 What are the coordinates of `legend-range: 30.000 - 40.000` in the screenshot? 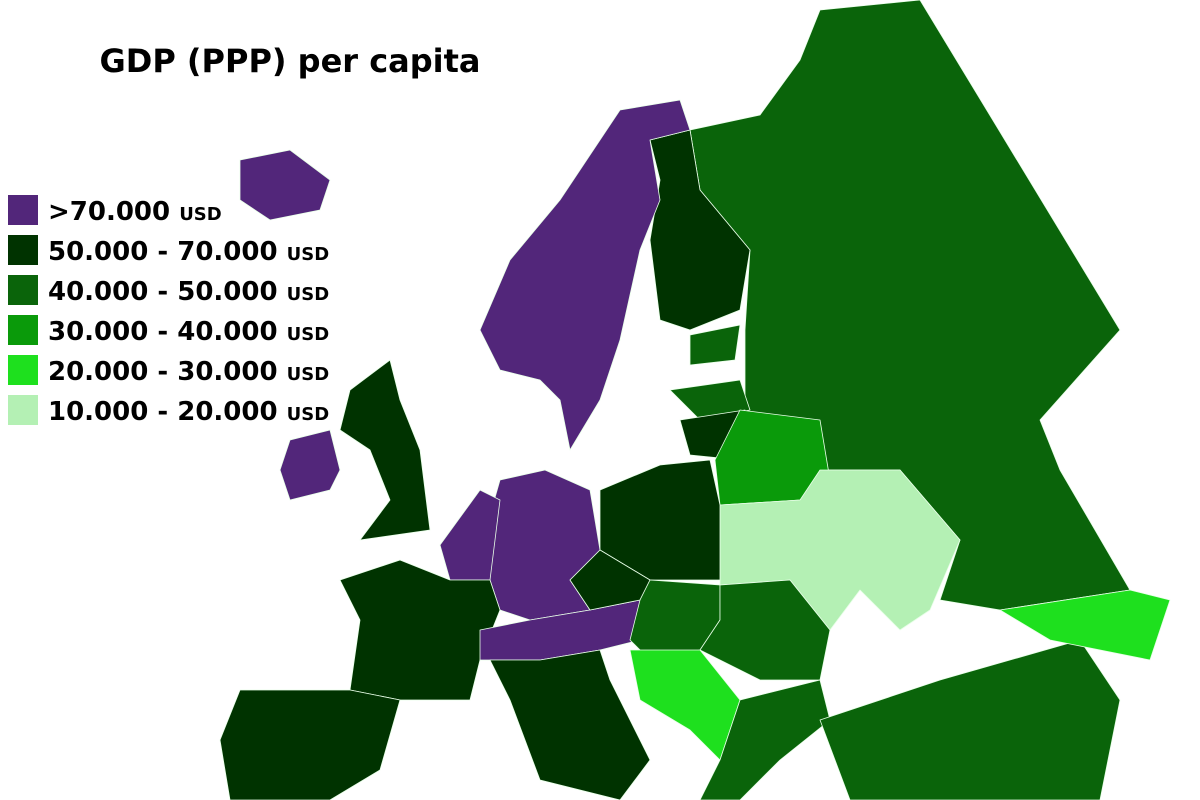 It's located at (163, 332).